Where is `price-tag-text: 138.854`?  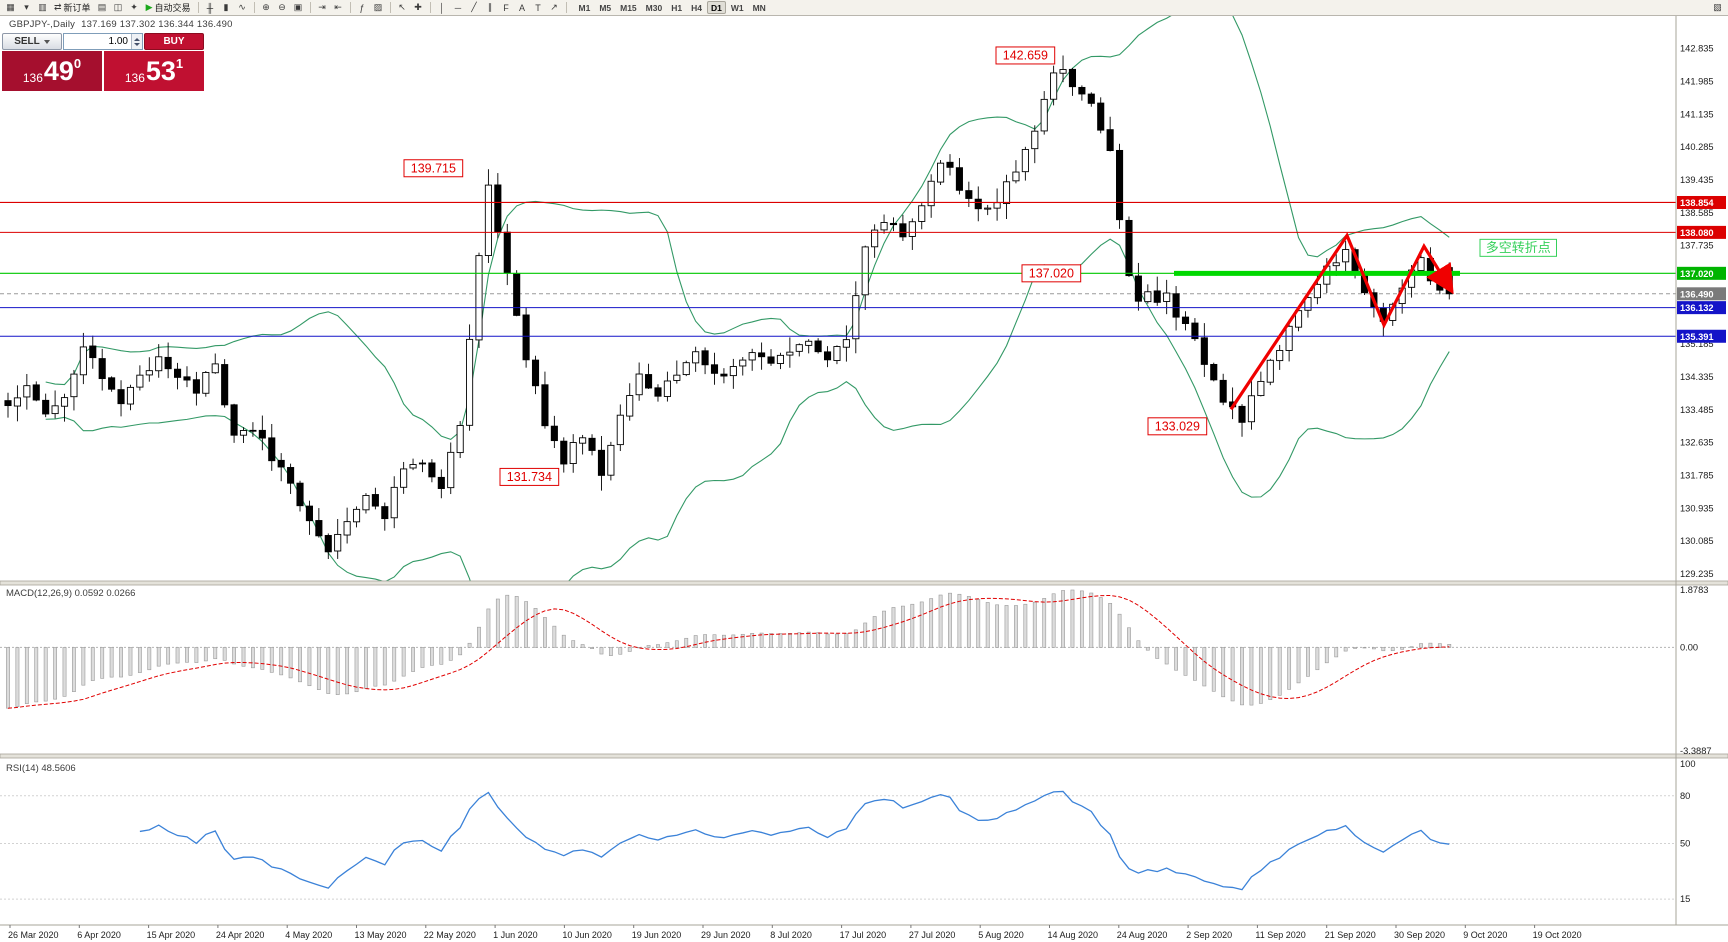
price-tag-text: 138.854 is located at coordinates (1697, 203).